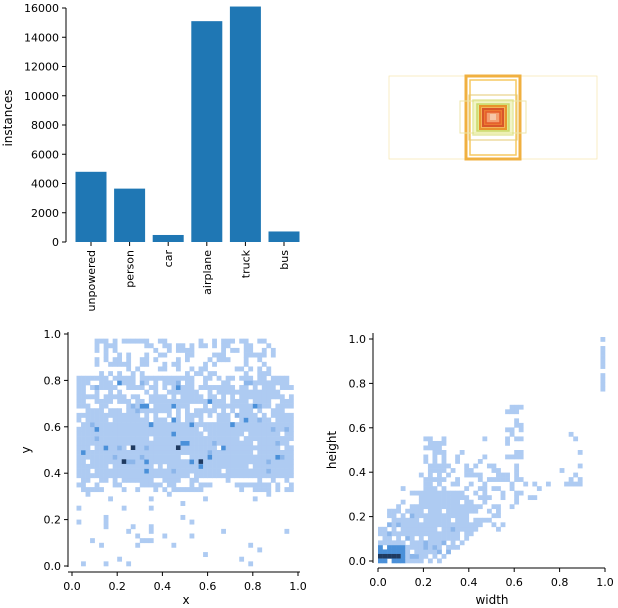  Describe the element at coordinates (45, 125) in the screenshot. I see `bar-y-tick-label: 8000` at that location.